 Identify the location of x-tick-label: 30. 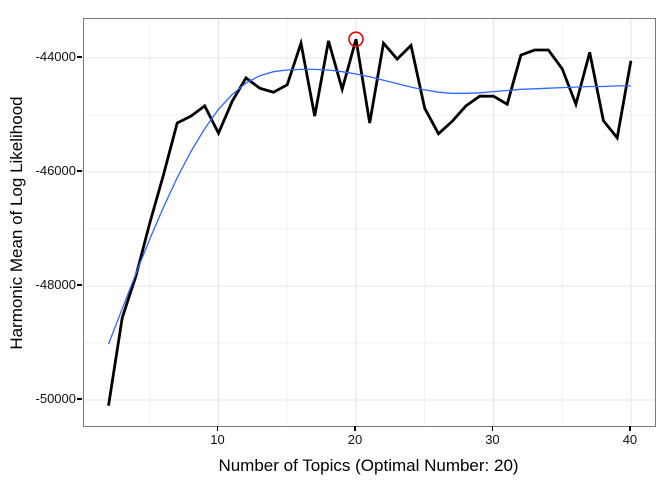
(492, 439).